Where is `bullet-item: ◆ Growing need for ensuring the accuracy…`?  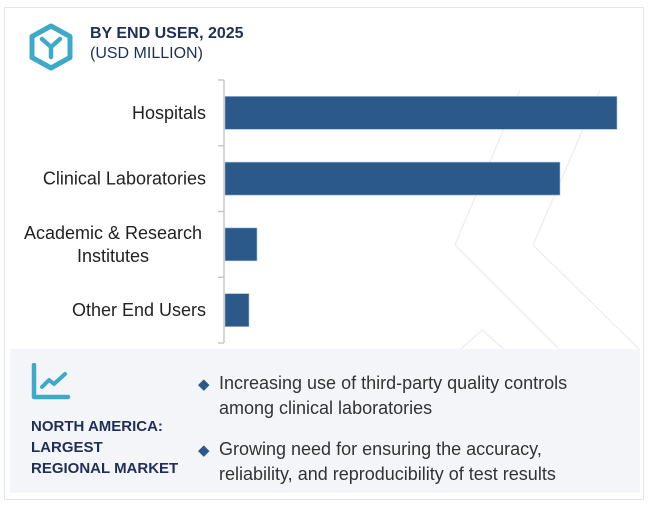 bullet-item: ◆ Growing need for ensuring the accuracy… is located at coordinates (408, 462).